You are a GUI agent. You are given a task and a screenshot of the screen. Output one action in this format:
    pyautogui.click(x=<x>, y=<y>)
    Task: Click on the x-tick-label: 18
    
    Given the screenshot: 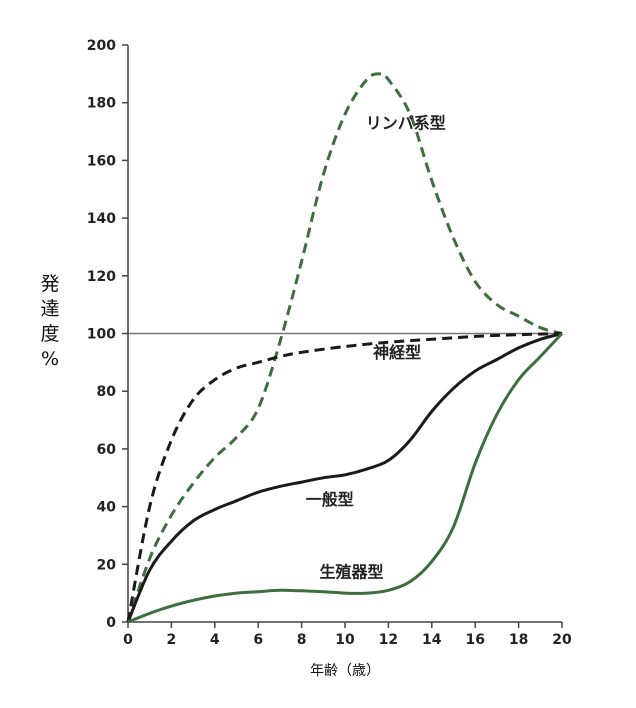 What is the action you would take?
    pyautogui.click(x=518, y=640)
    